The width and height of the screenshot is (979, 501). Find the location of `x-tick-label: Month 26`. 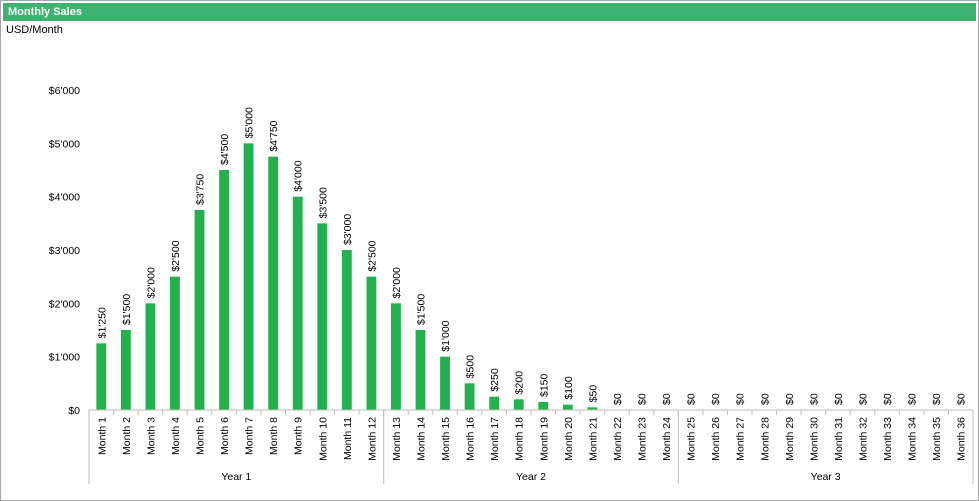

x-tick-label: Month 26 is located at coordinates (716, 439).